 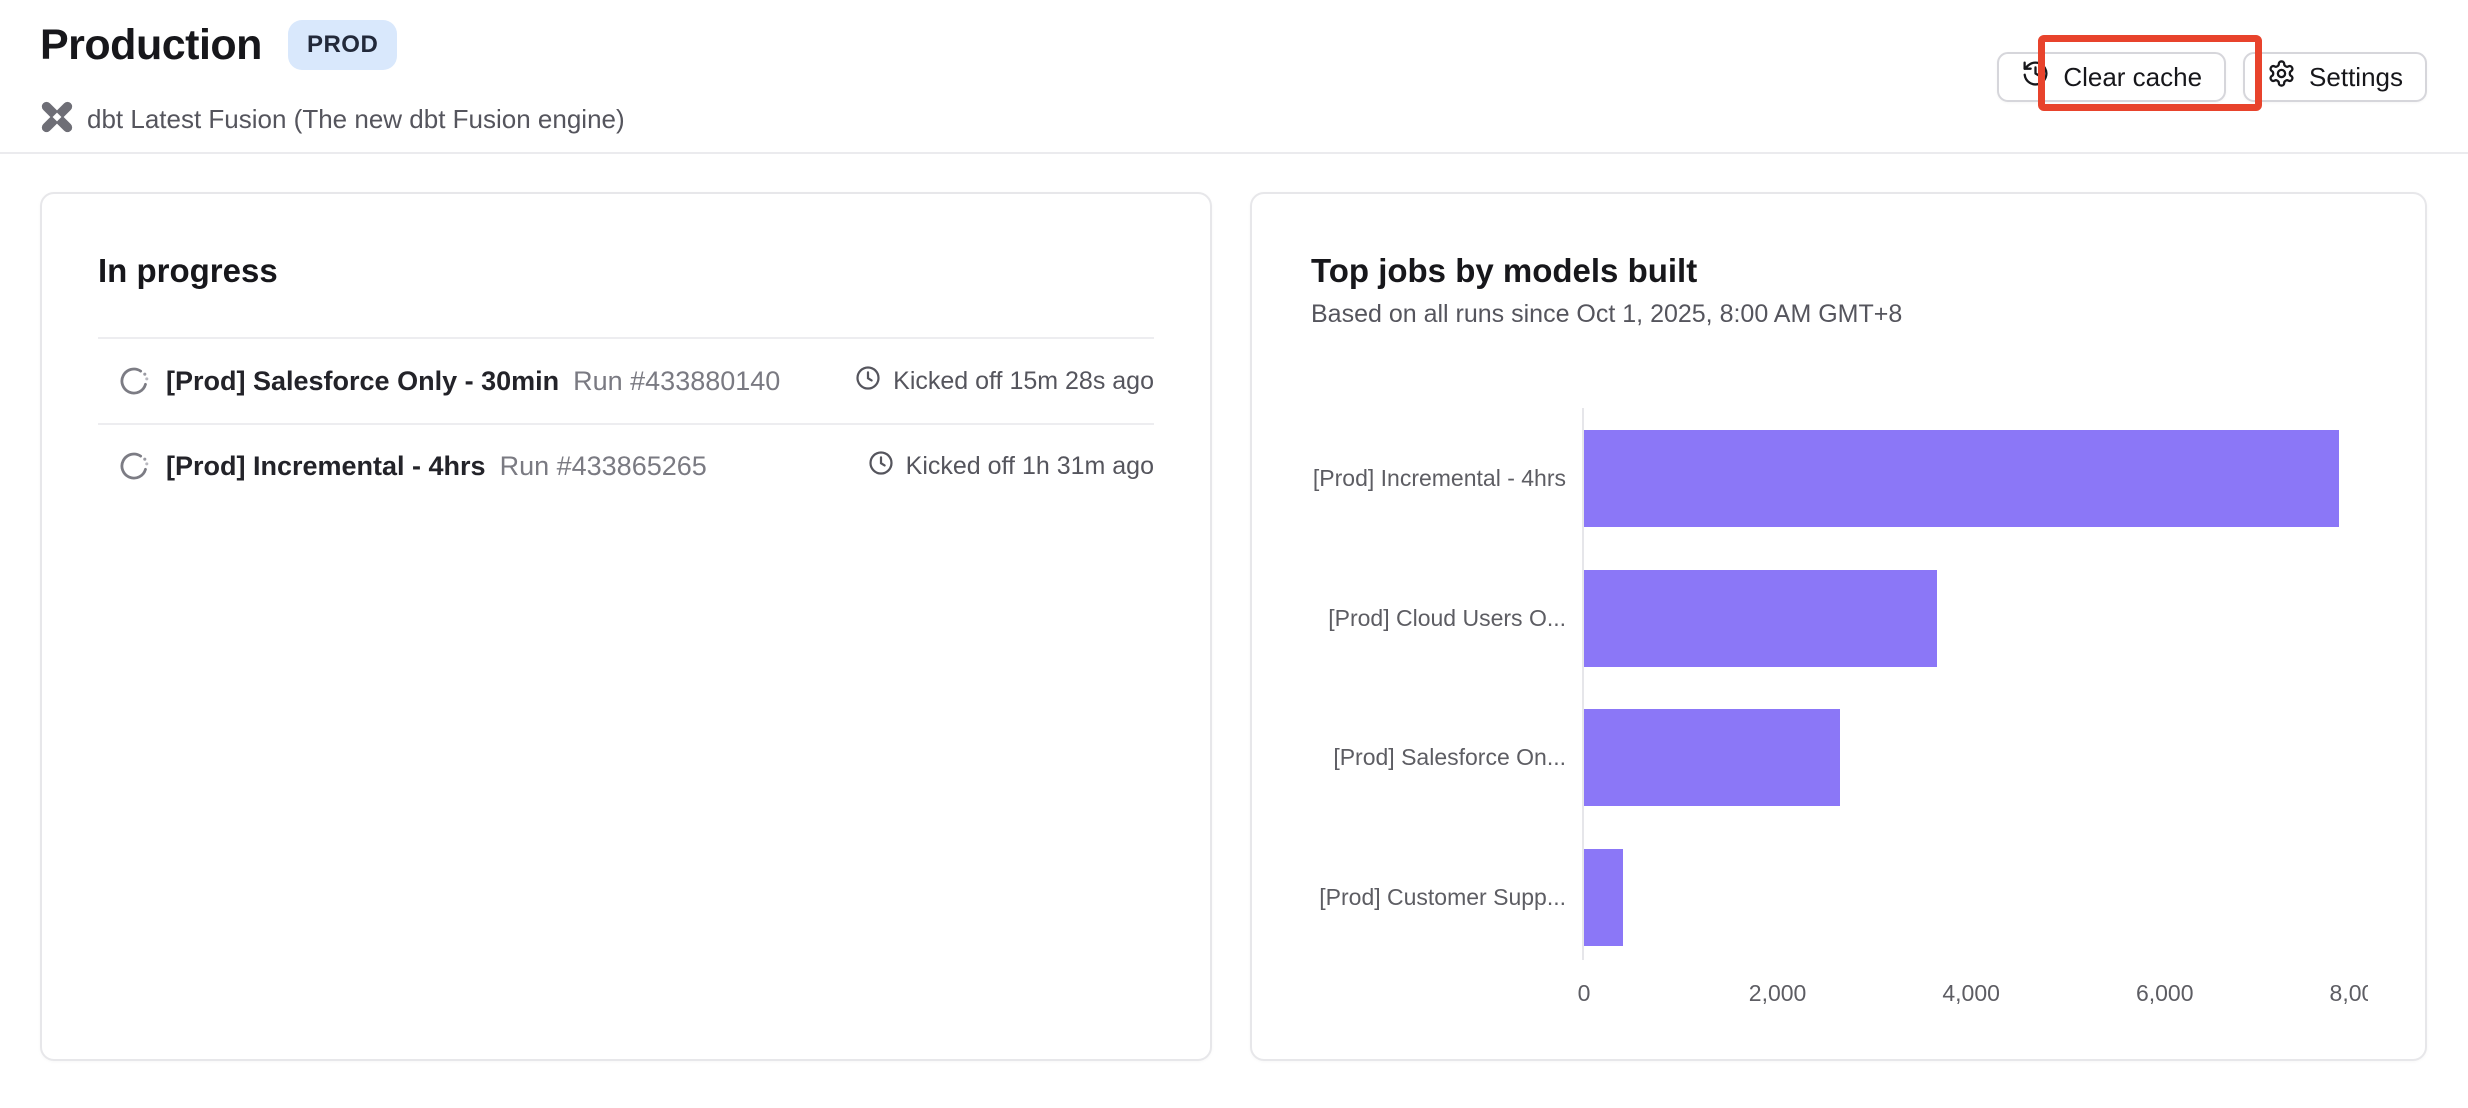 What do you see at coordinates (2035, 77) in the screenshot?
I see `history-icon` at bounding box center [2035, 77].